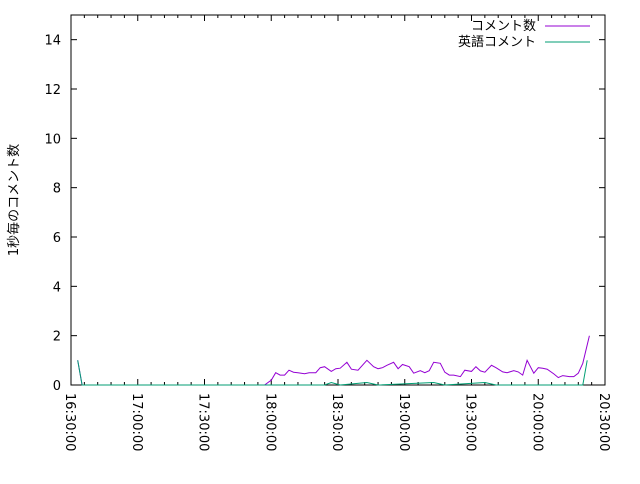 This screenshot has width=640, height=484. I want to click on y-tick-label: 6, so click(57, 238).